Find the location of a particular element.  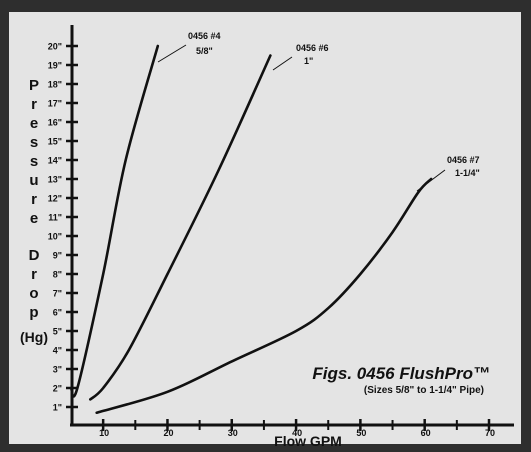

series-line is located at coordinates (114, 221).